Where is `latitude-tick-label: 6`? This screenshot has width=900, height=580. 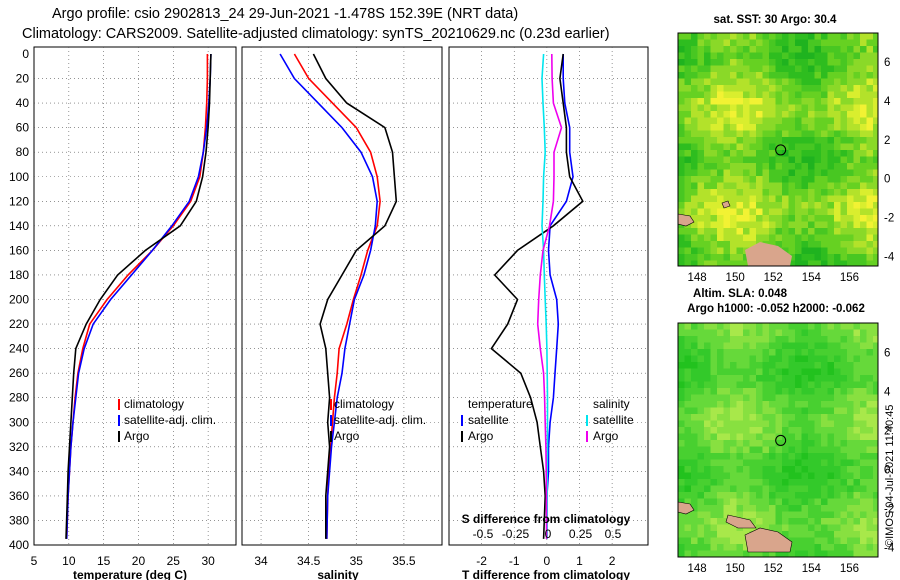
latitude-tick-label: 6 is located at coordinates (887, 63).